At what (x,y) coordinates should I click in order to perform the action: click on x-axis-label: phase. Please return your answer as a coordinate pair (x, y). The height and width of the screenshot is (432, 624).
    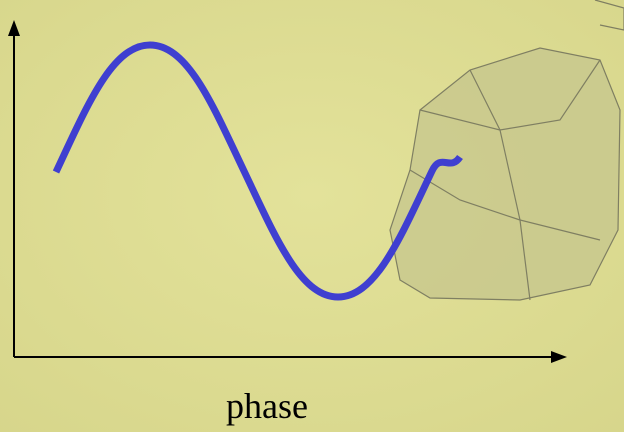
    Looking at the image, I should click on (267, 406).